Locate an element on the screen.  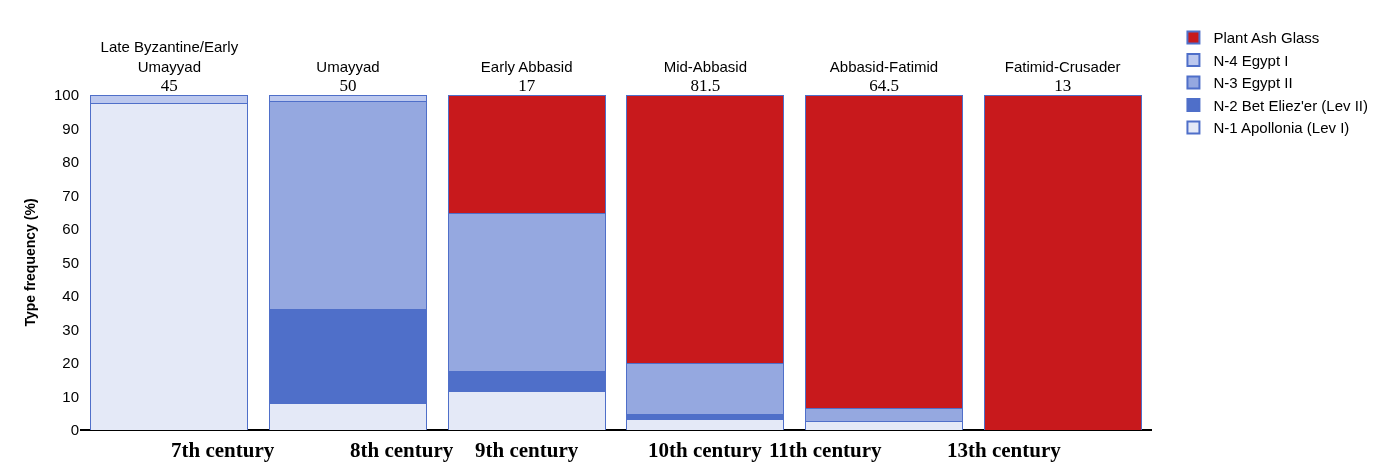
legend-label: N-1 Apollonia (Lev I) is located at coordinates (1281, 128).